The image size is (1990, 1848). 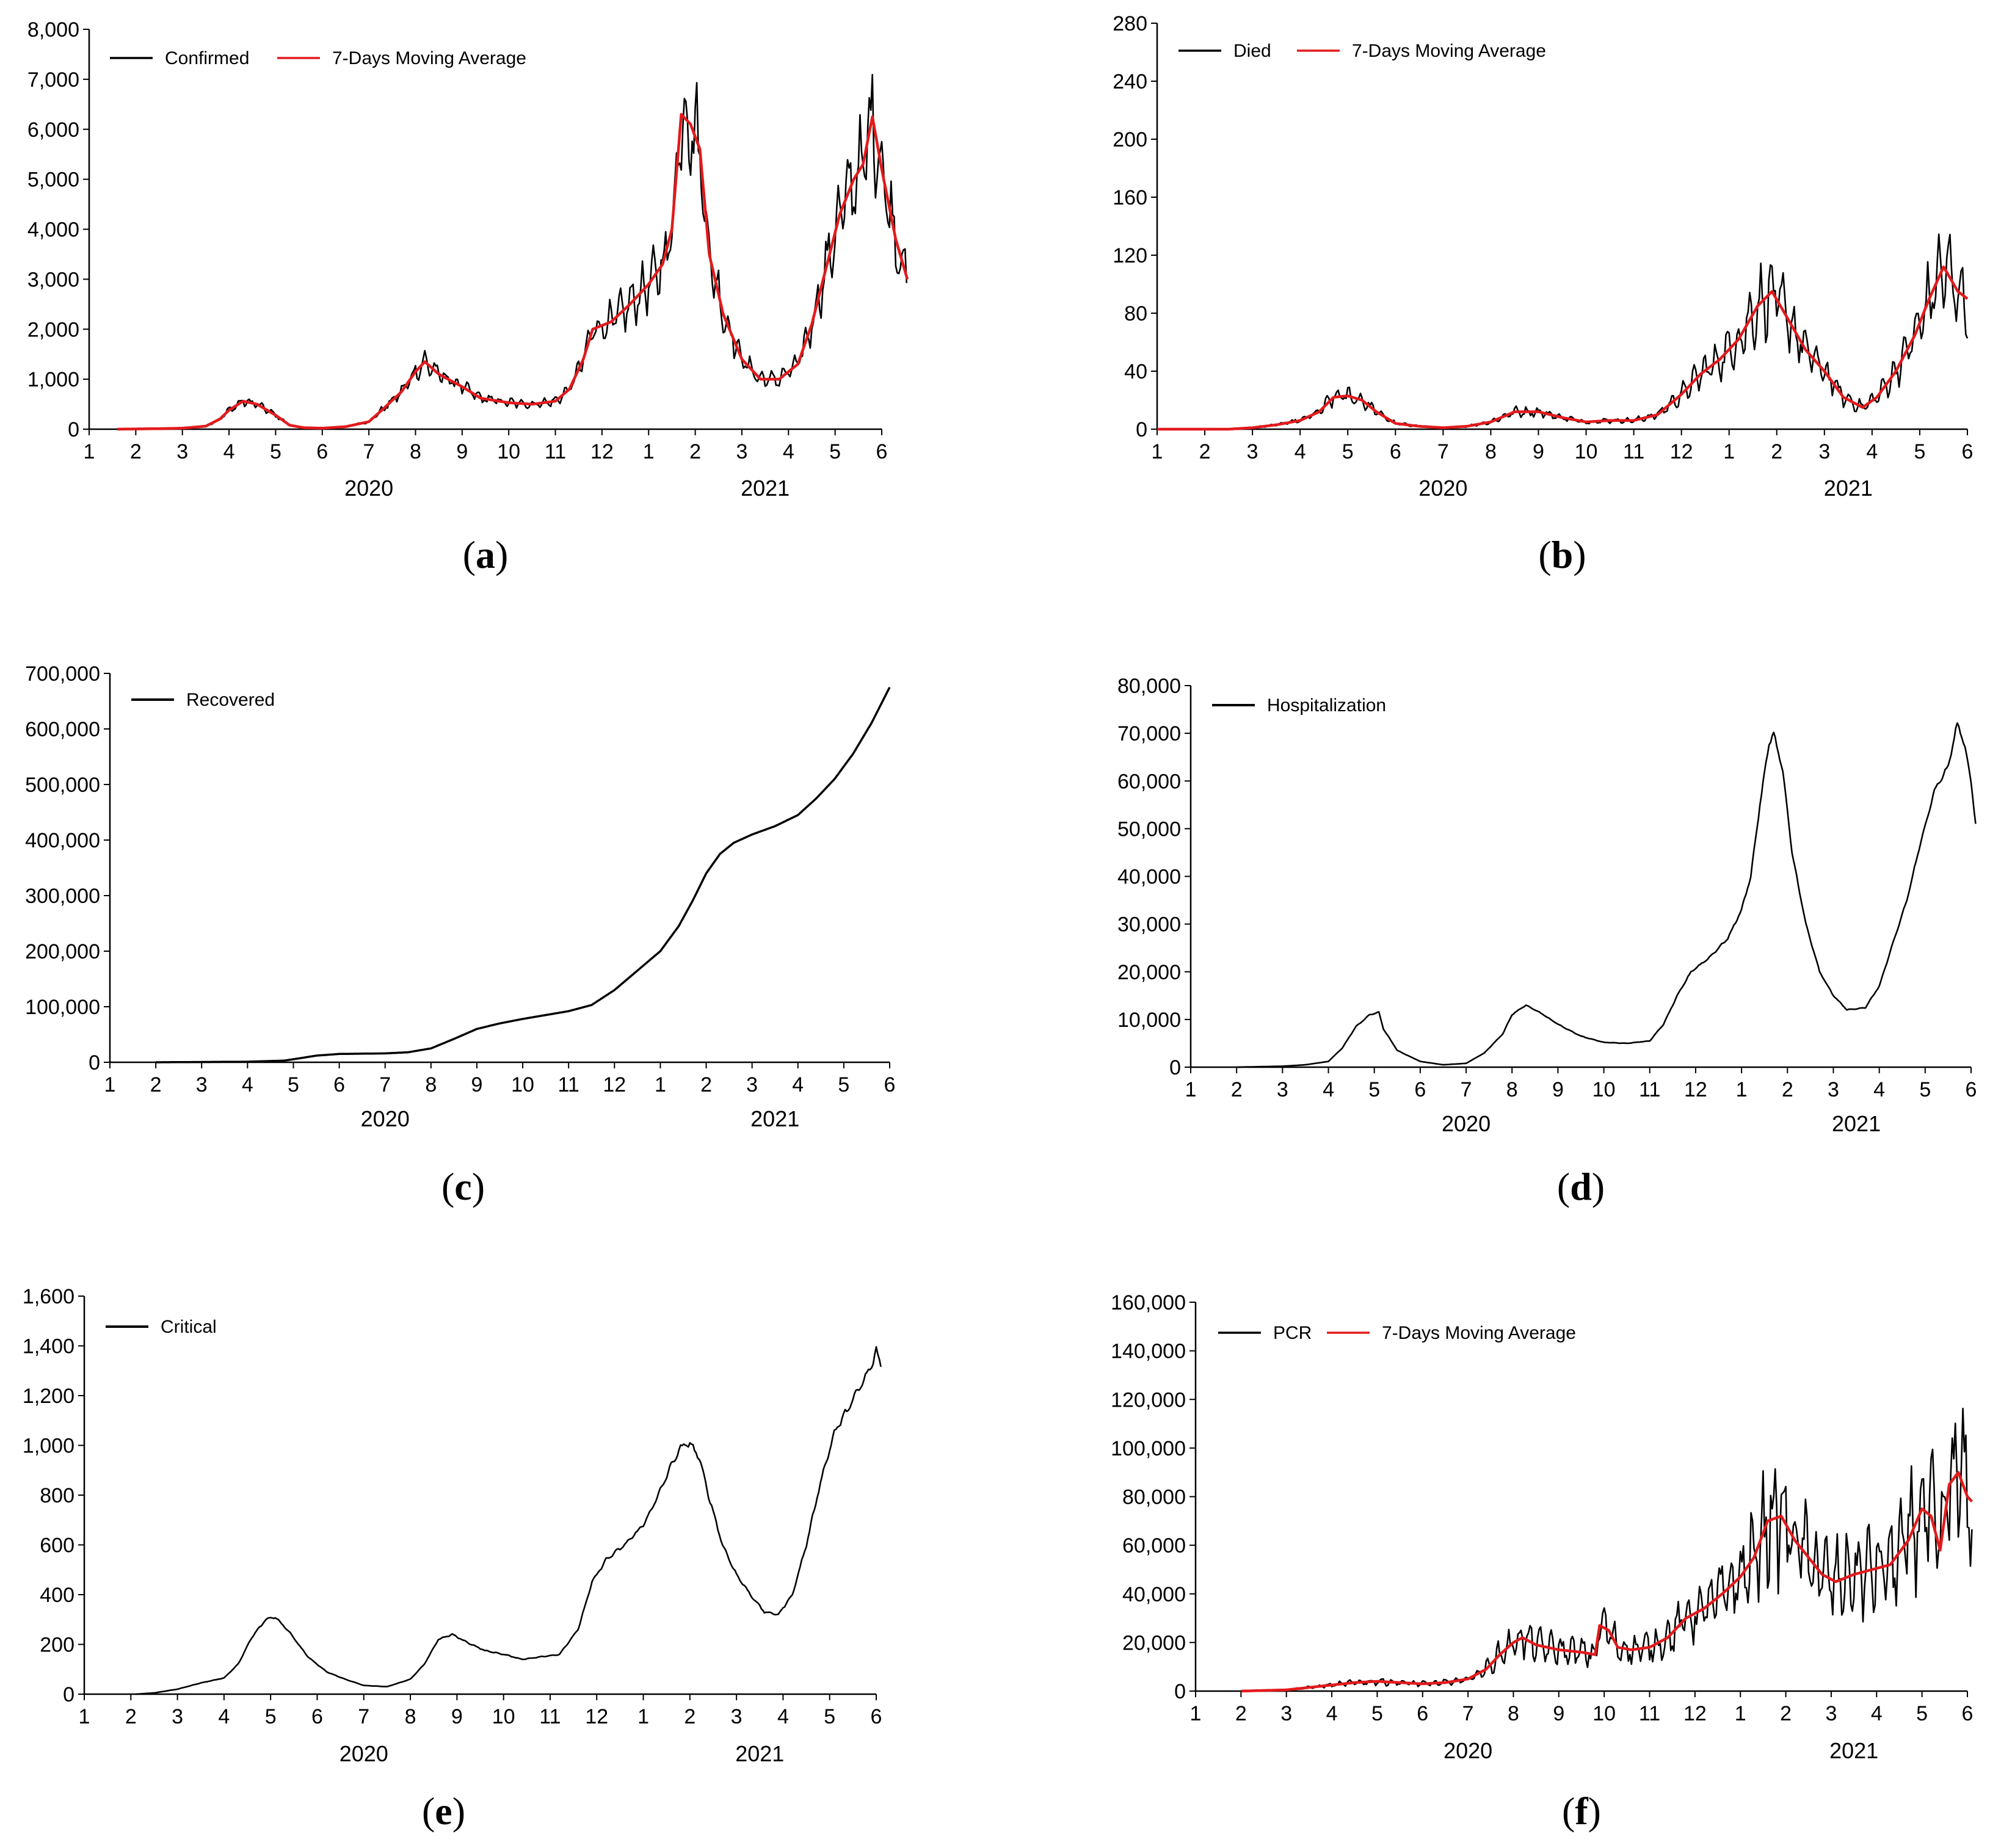 I want to click on y-tick-label: 800, so click(x=57, y=1495).